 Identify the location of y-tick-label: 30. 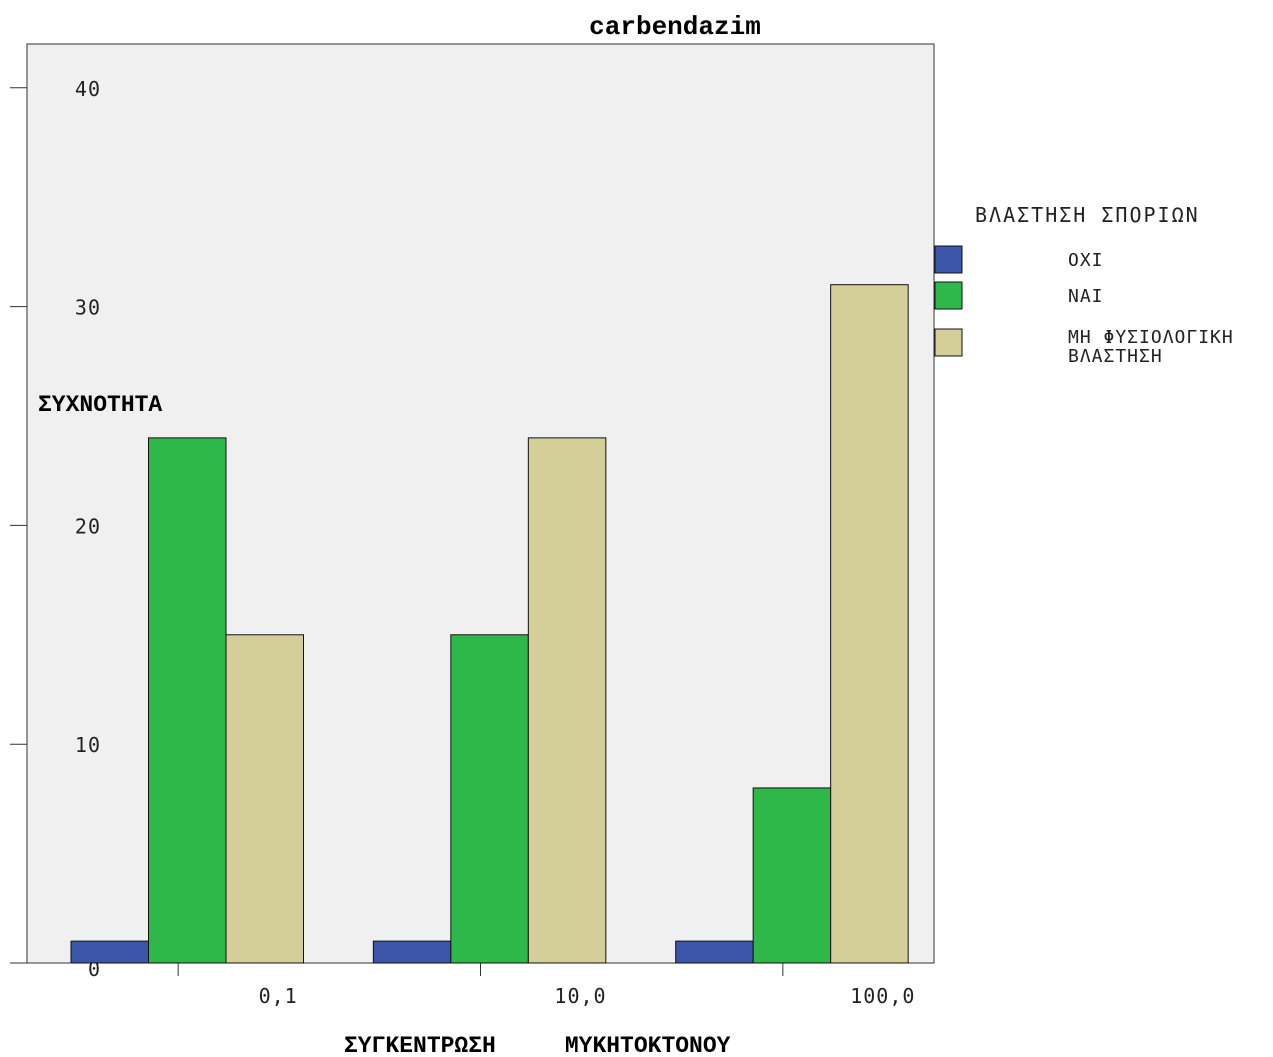
(88, 308).